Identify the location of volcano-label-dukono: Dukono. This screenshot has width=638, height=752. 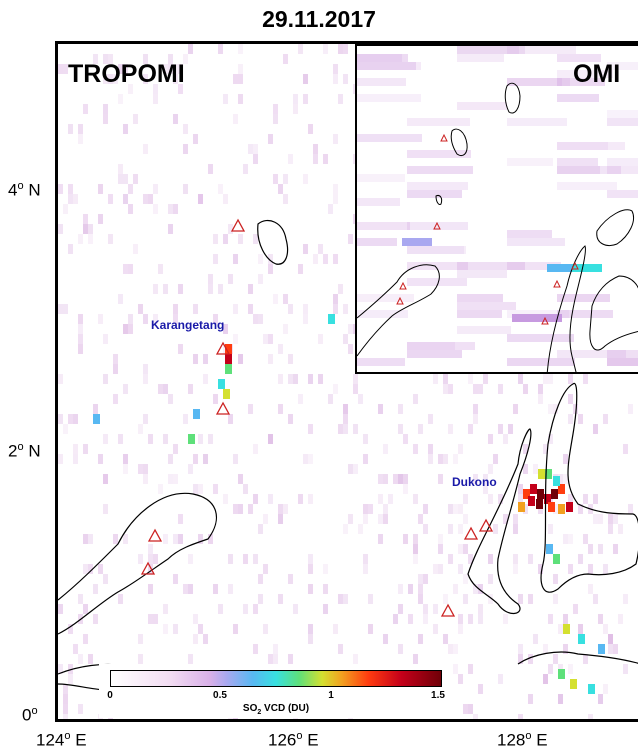
(474, 482).